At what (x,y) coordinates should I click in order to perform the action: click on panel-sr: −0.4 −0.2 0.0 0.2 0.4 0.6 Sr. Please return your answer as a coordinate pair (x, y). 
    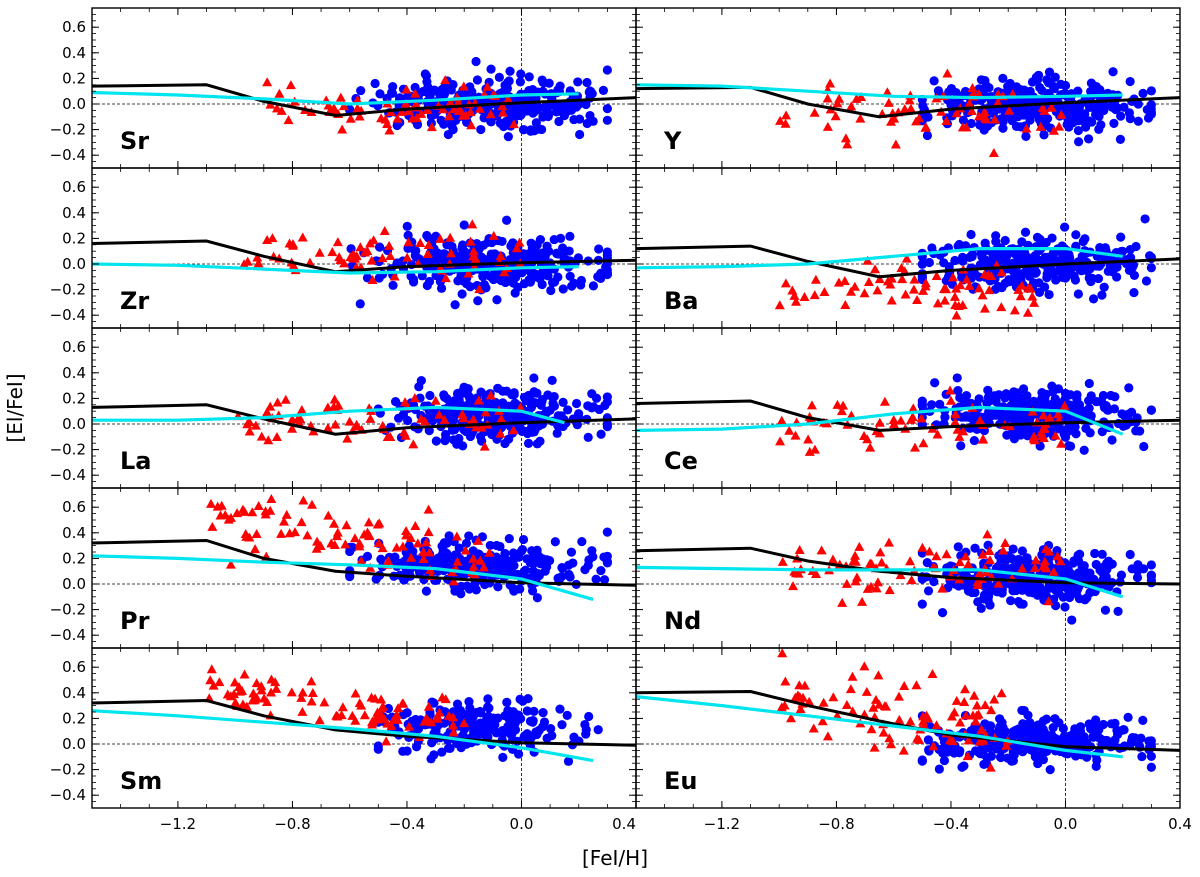
    Looking at the image, I should click on (343, 88).